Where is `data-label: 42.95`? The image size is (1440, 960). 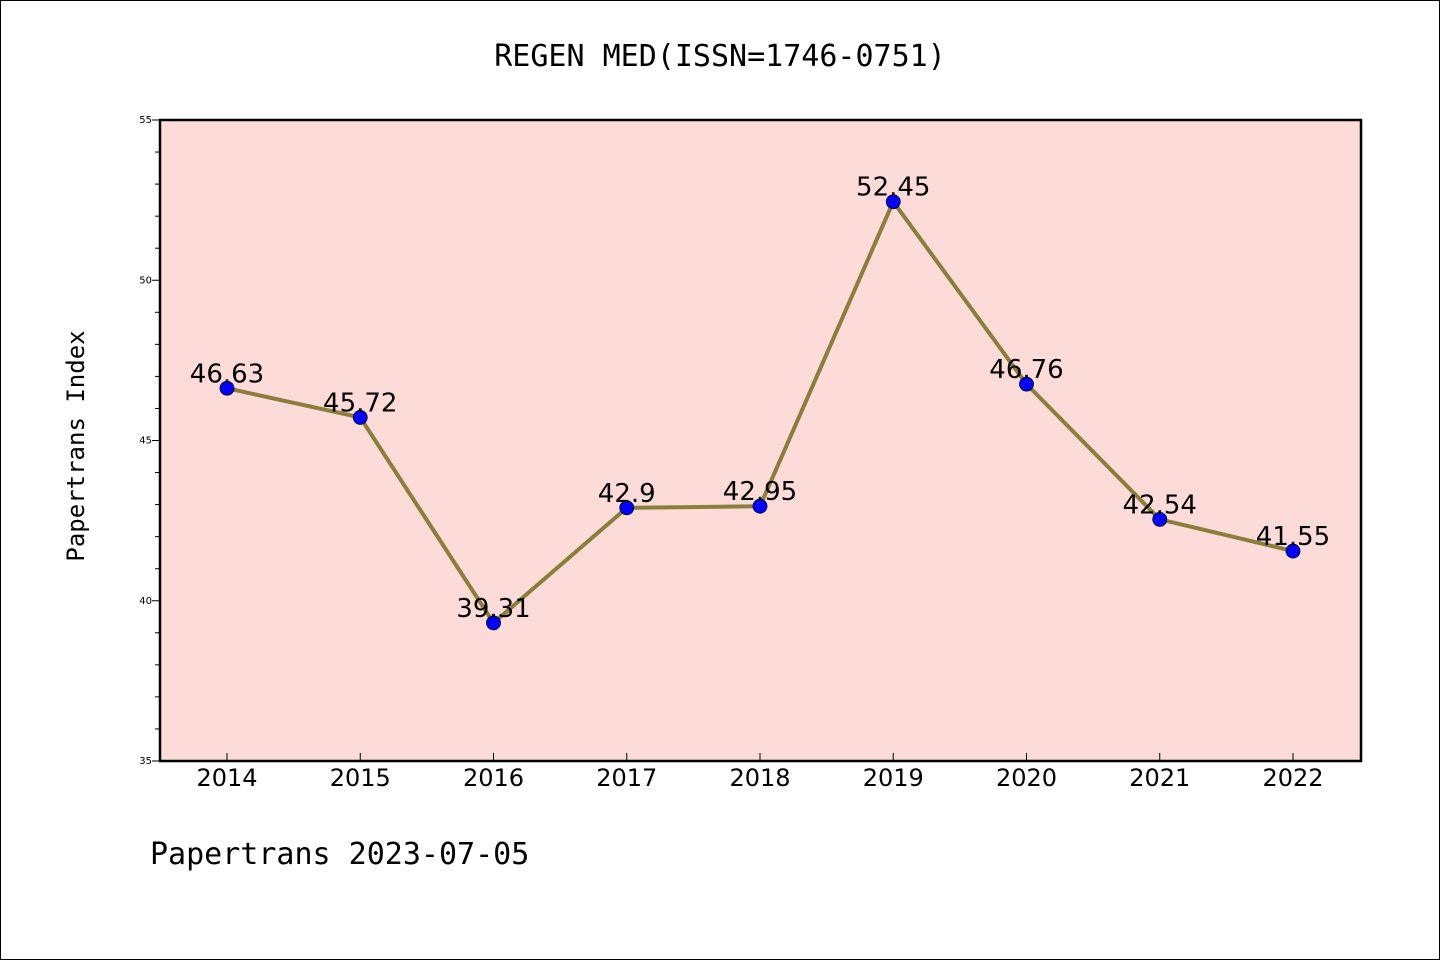
data-label: 42.95 is located at coordinates (760, 492).